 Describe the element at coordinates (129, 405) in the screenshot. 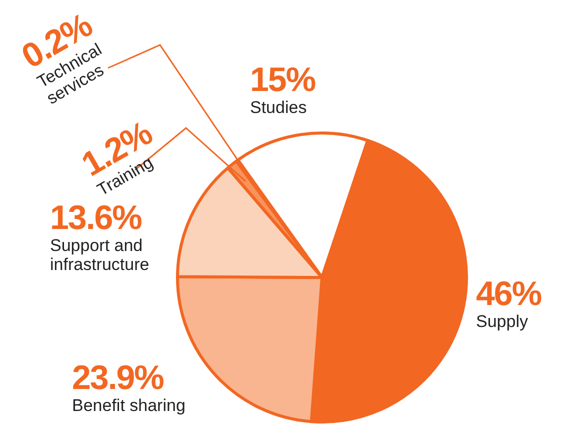

I see `slice-label: Benefit sharing` at that location.